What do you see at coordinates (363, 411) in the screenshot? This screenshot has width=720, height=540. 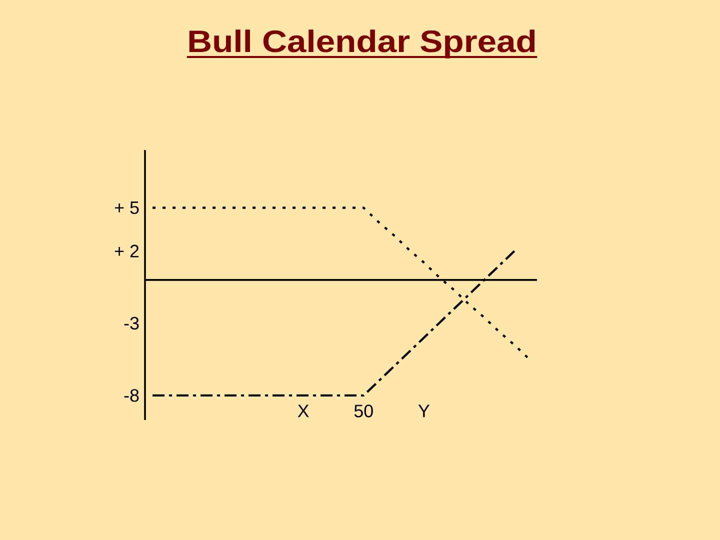 I see `x-tick-label: 50` at bounding box center [363, 411].